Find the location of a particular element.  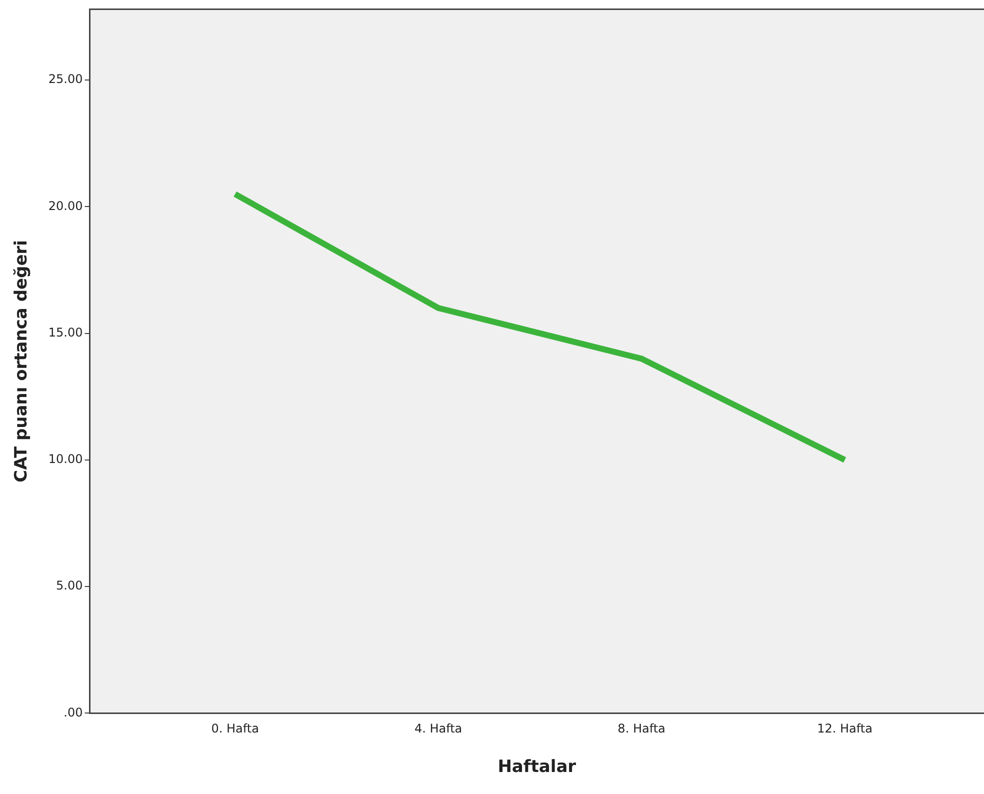

y-tick-label: 15.00 is located at coordinates (65, 332).